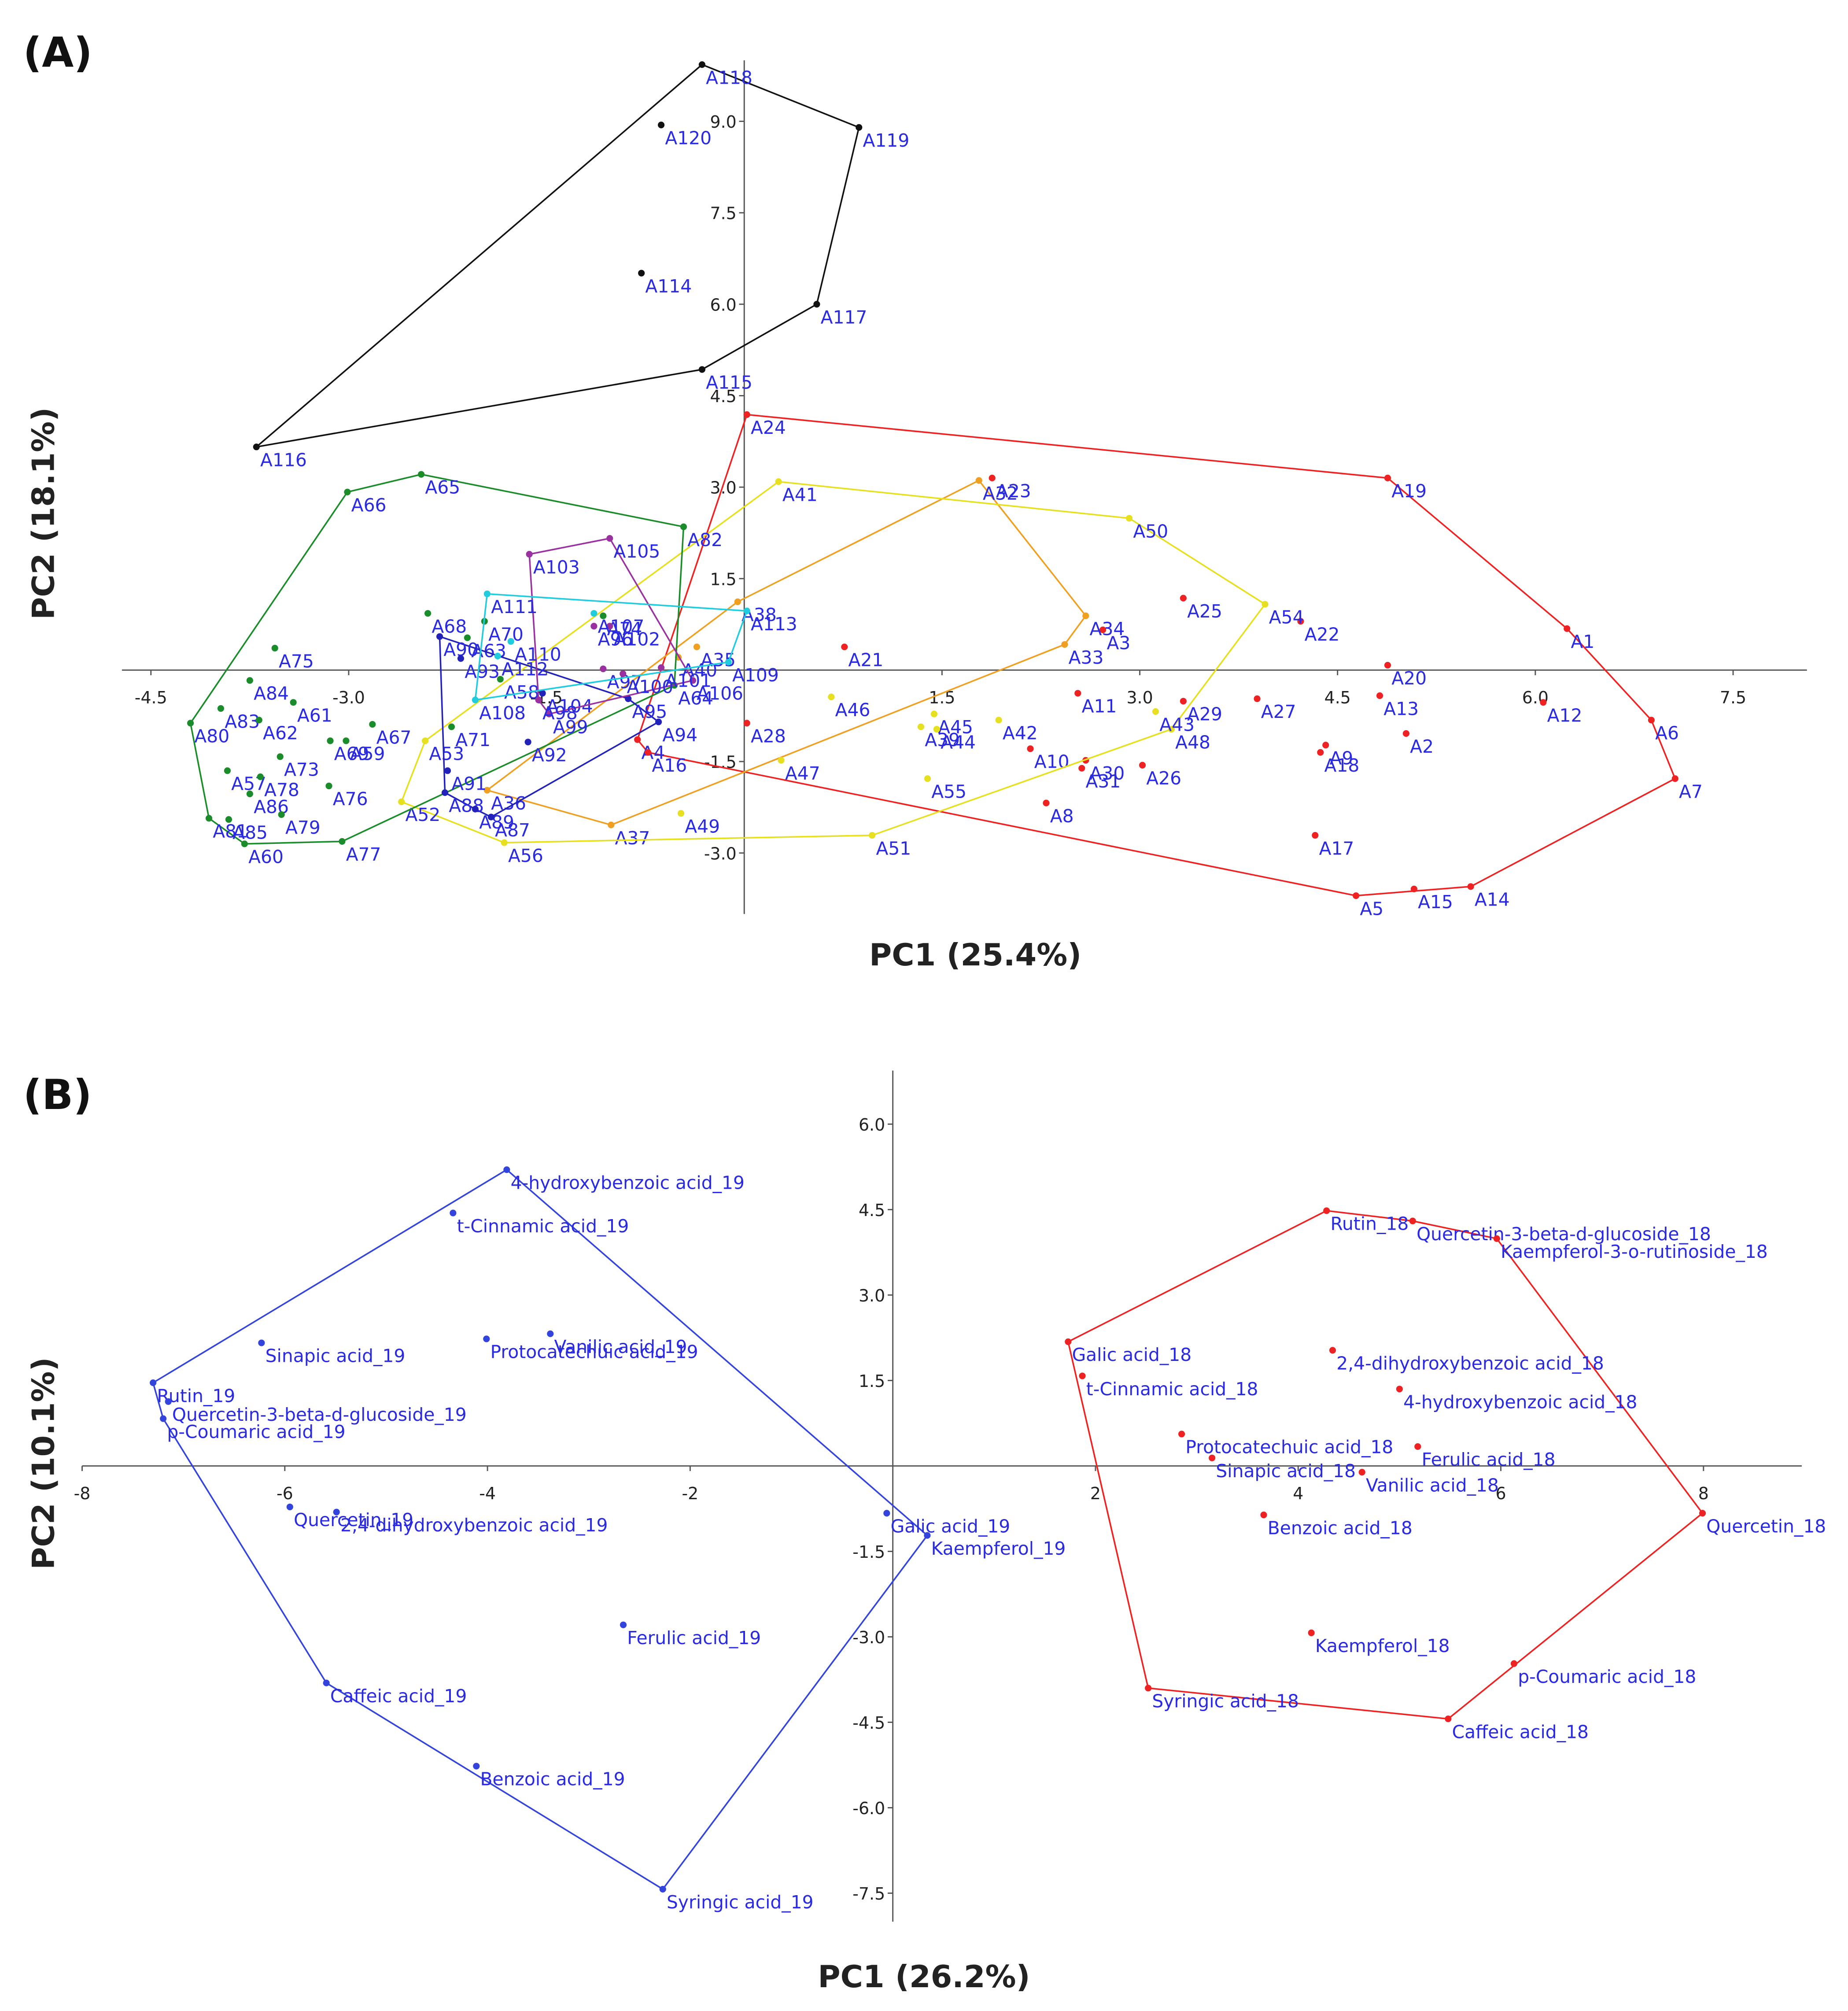 The height and width of the screenshot is (2011, 1848). Describe the element at coordinates (525, 669) in the screenshot. I see `point-label: A112` at that location.